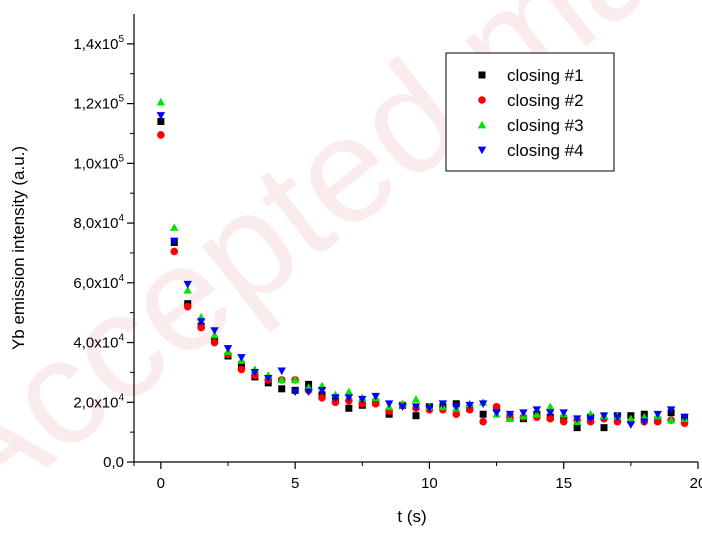 The width and height of the screenshot is (702, 533). What do you see at coordinates (98, 342) in the screenshot?
I see `y-tick-label: 4,0x10⁴` at bounding box center [98, 342].